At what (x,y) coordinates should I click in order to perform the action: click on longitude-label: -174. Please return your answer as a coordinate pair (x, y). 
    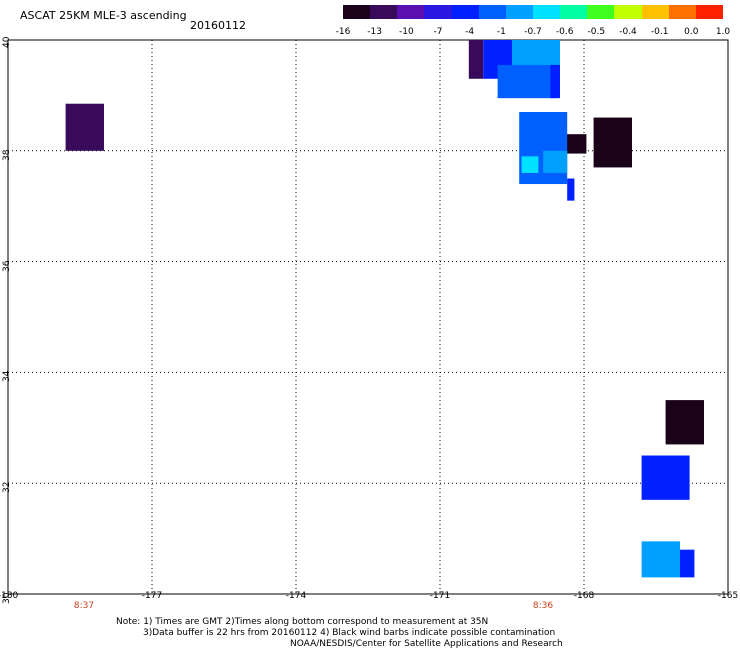
    Looking at the image, I should click on (296, 596).